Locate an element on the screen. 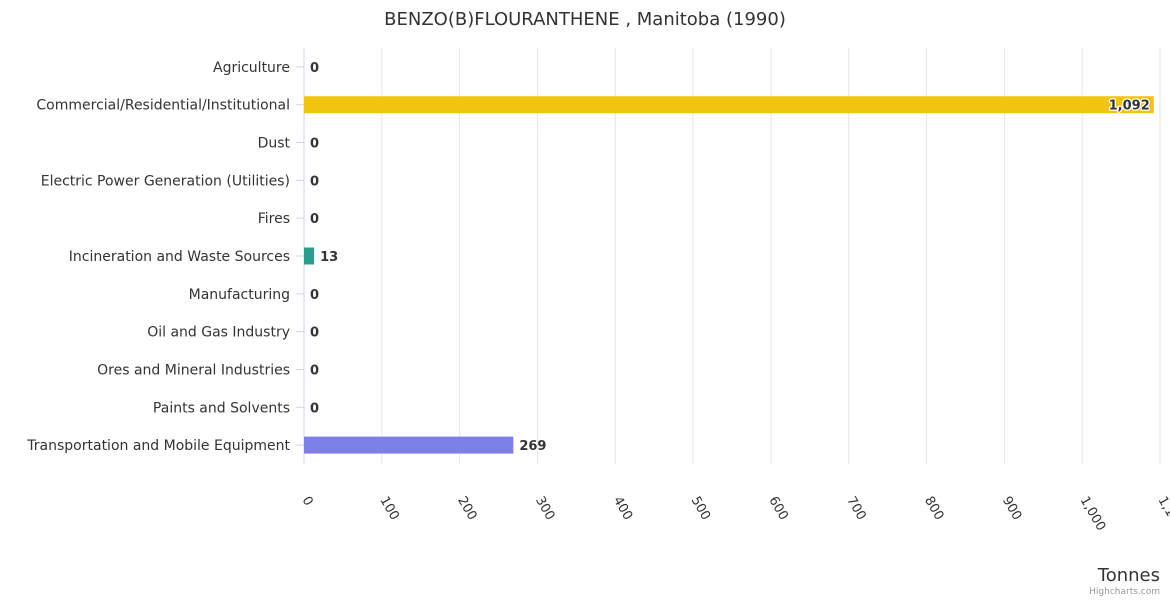  y-axis is located at coordinates (300, 256).